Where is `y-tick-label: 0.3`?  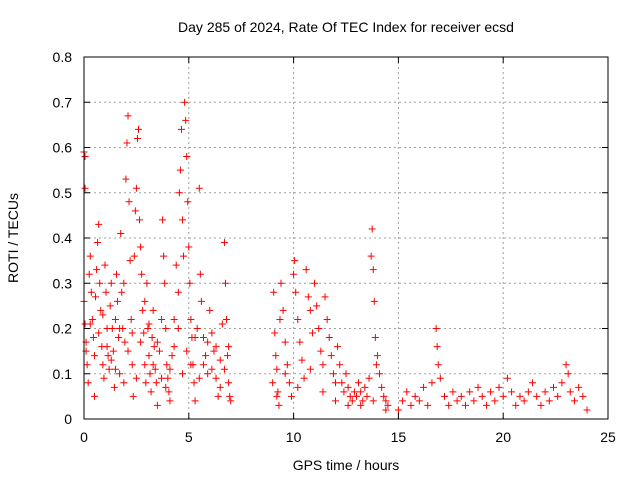 y-tick-label: 0.3 is located at coordinates (63, 283).